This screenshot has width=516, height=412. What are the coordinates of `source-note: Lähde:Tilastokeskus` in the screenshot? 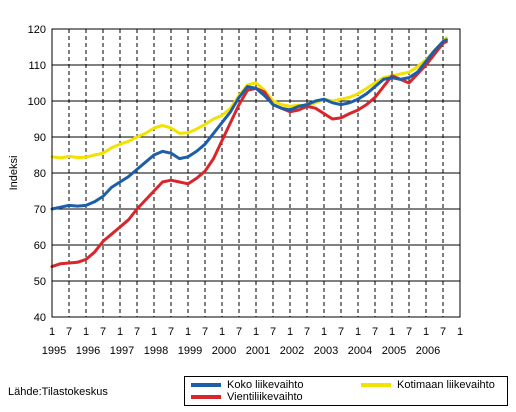 It's located at (58, 392).